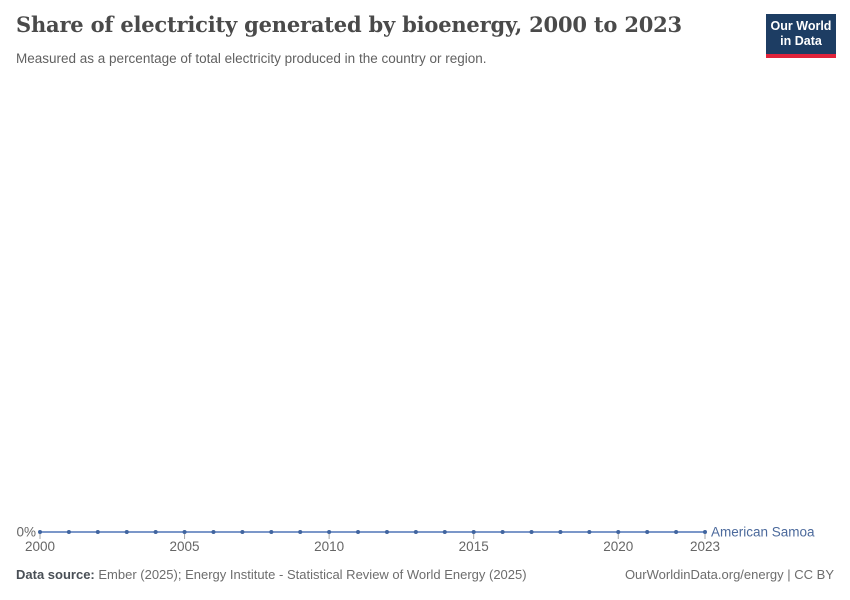 The width and height of the screenshot is (850, 600). I want to click on logo-text-line1: Our World, so click(801, 26).